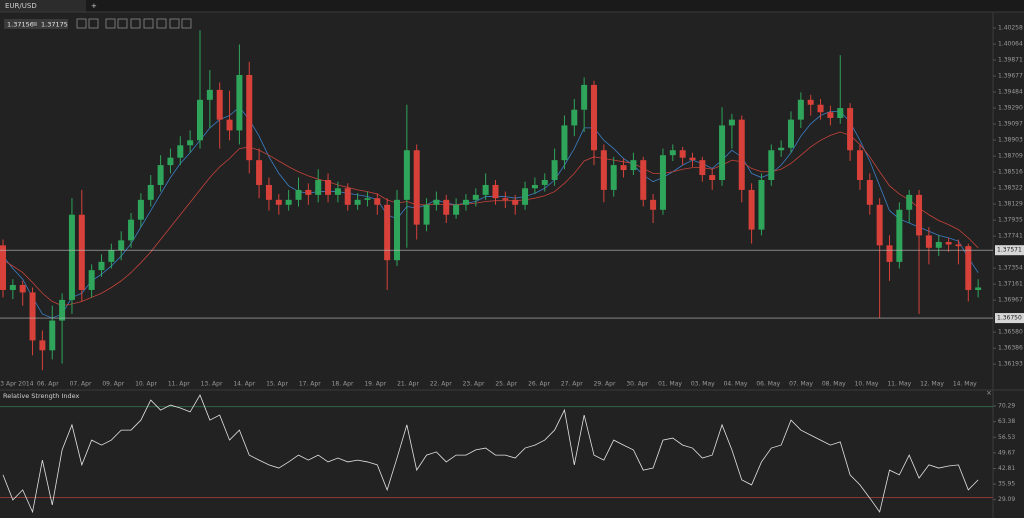  Describe the element at coordinates (81, 23) in the screenshot. I see `zoom-in` at that location.